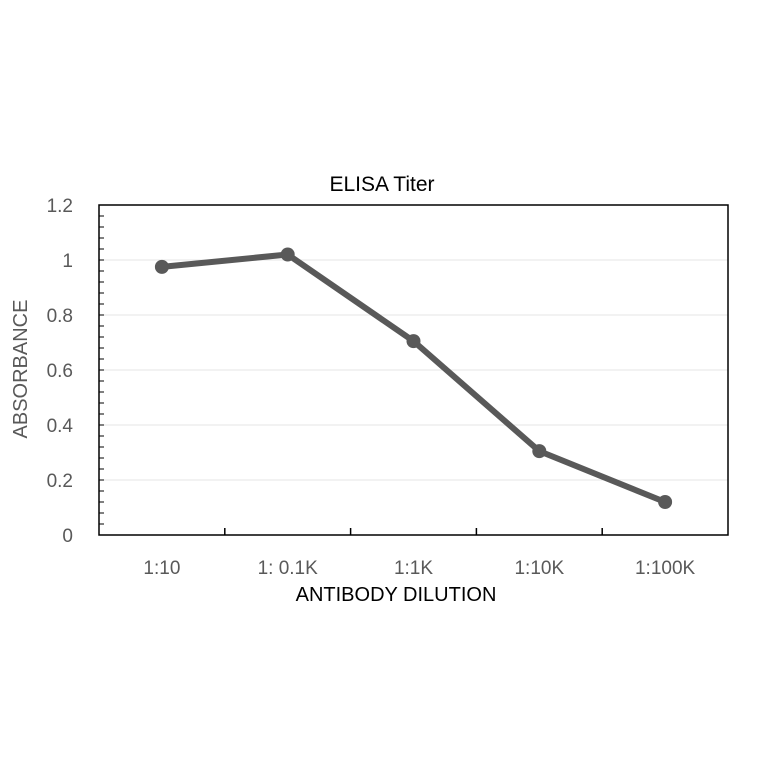  I want to click on x-tick-label: 1:10K, so click(539, 568).